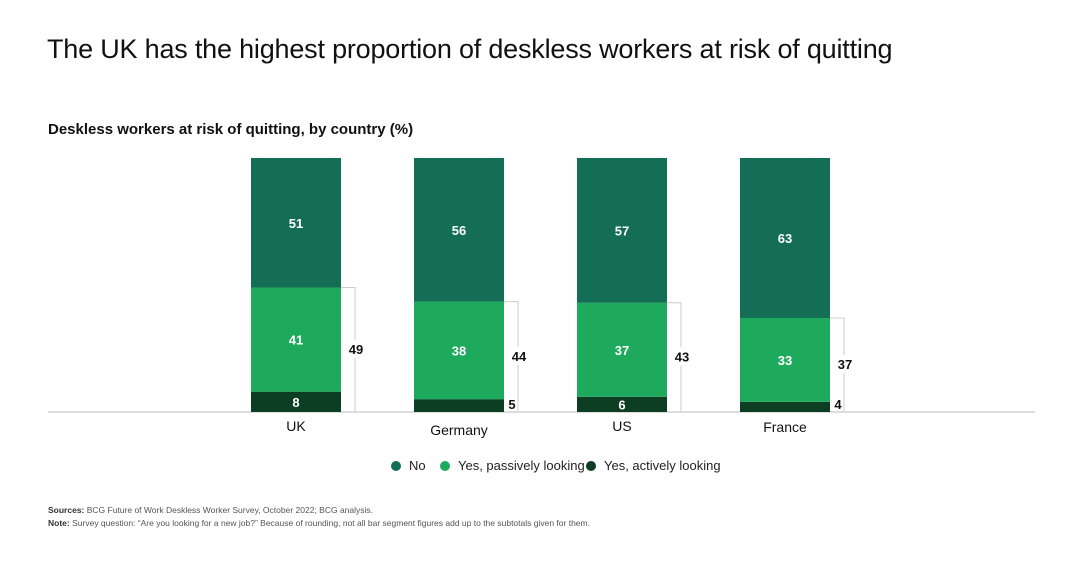  I want to click on data-label-france-passive: 33, so click(785, 360).